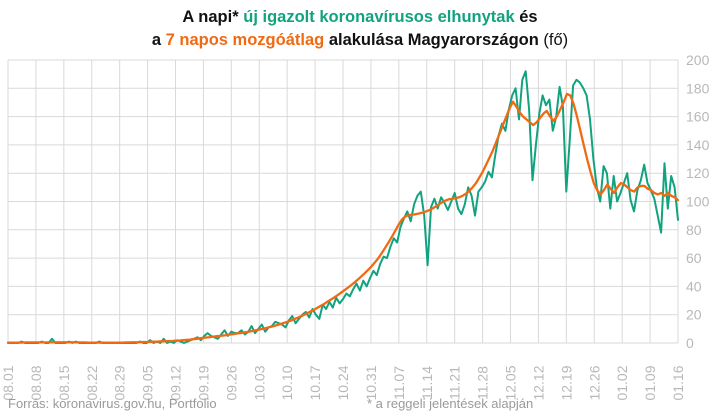 This screenshot has height=415, width=720. I want to click on x-tick-label-11.14: 11.14, so click(427, 383).